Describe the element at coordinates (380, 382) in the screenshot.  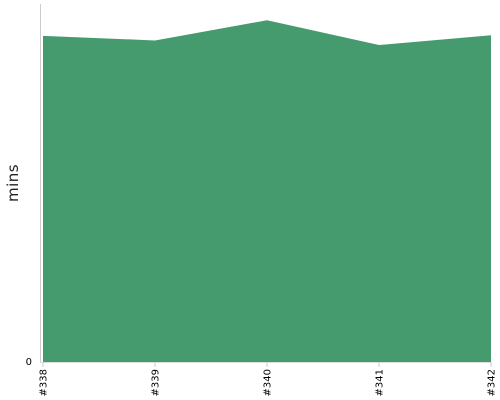
I see `x-tick-label: #341` at that location.